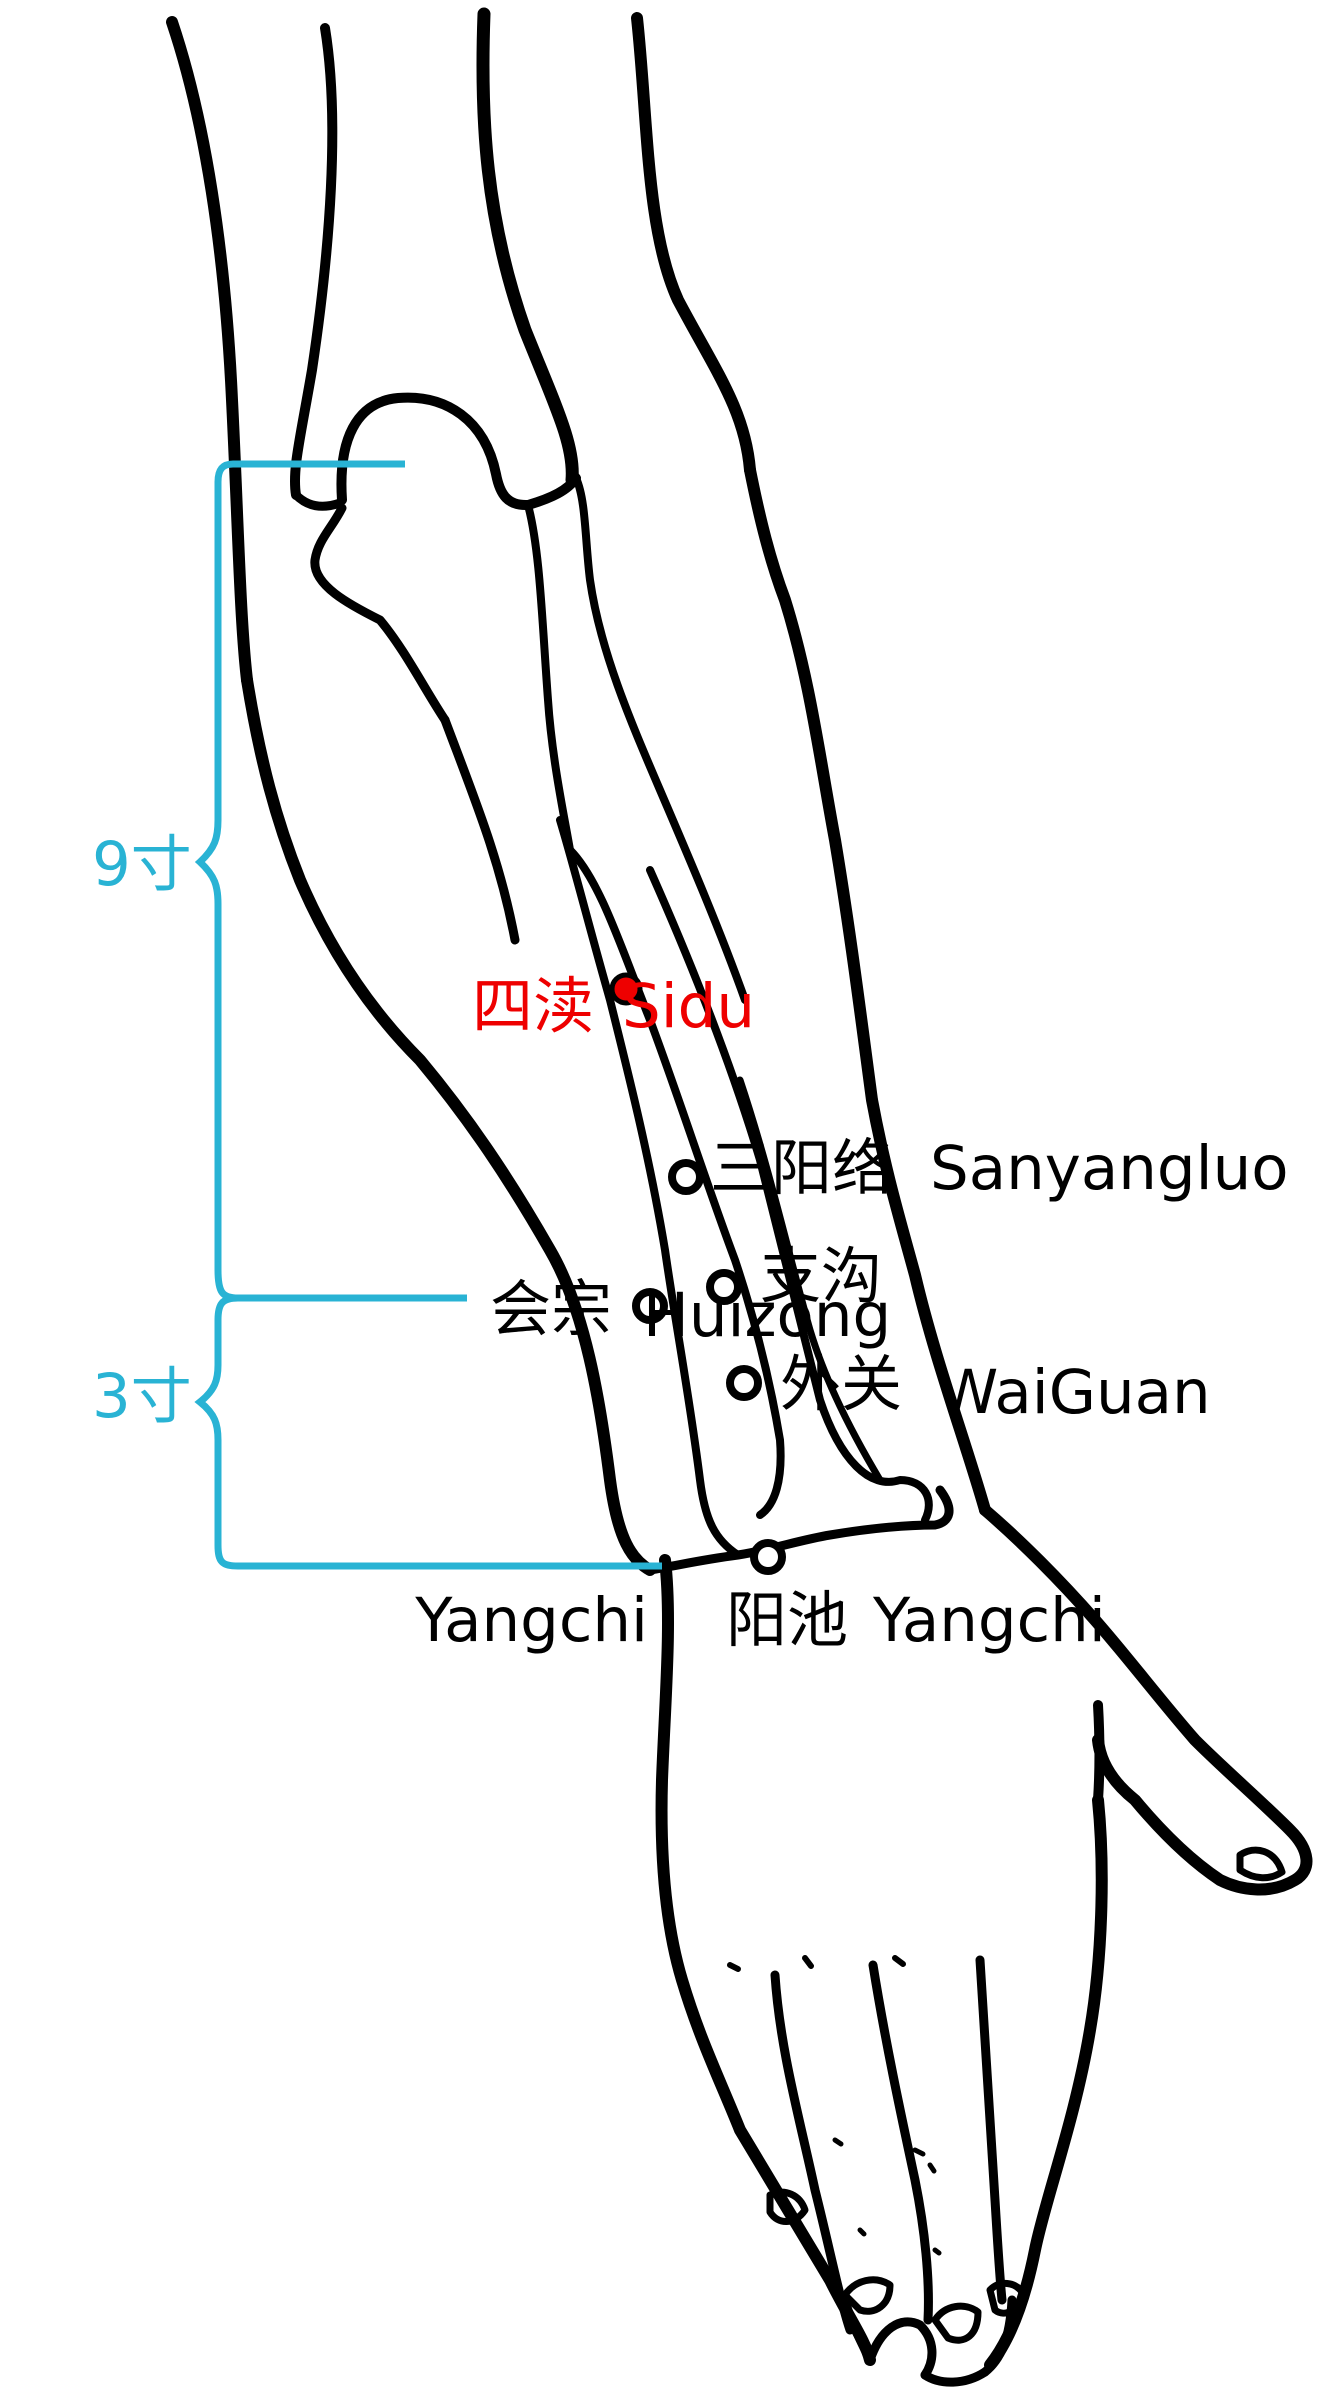 This screenshot has height=2399, width=1320. Describe the element at coordinates (142, 1396) in the screenshot. I see `measure-lower-label: 3寸` at that location.